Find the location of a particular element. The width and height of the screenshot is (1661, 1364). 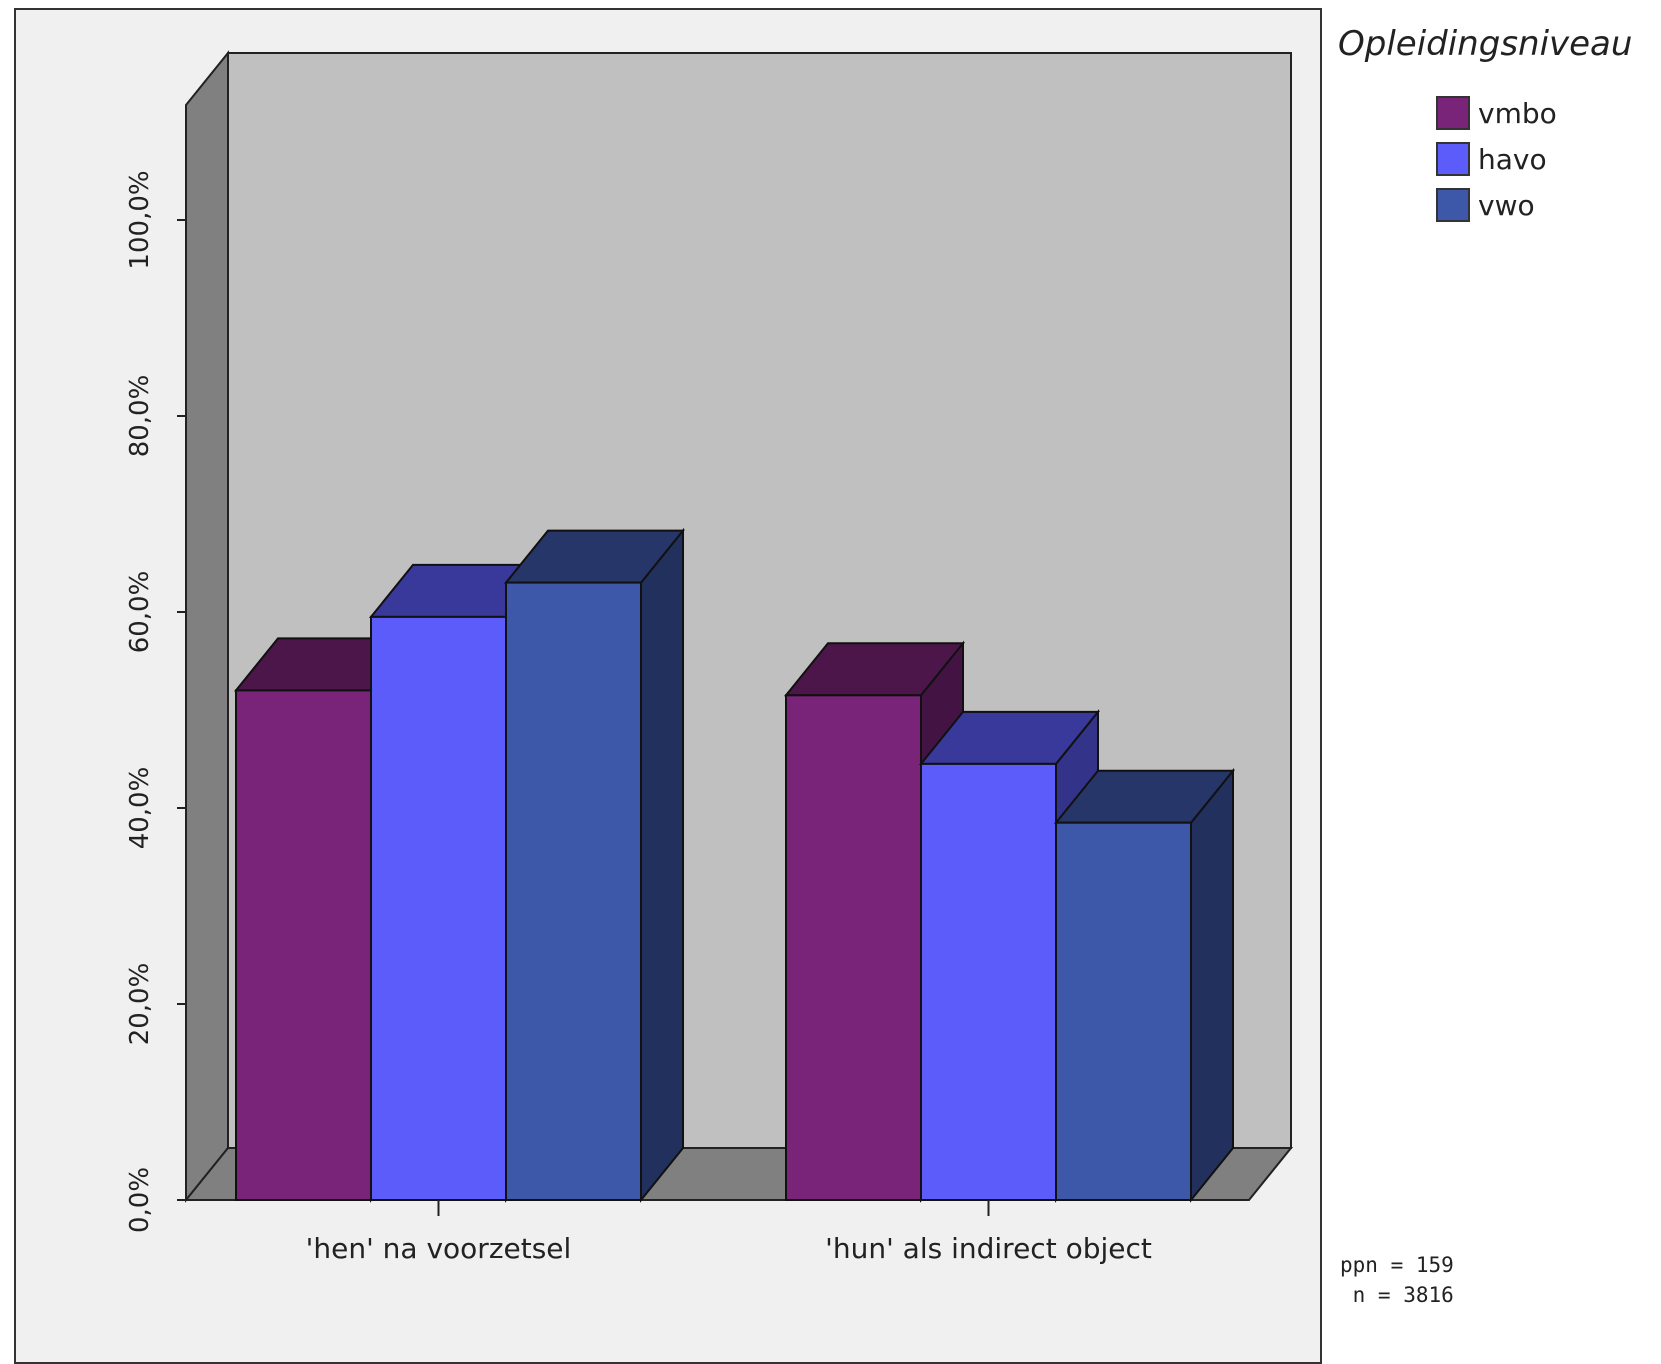

x-tick-label: 'hen' na voorzetsel is located at coordinates (439, 1248).